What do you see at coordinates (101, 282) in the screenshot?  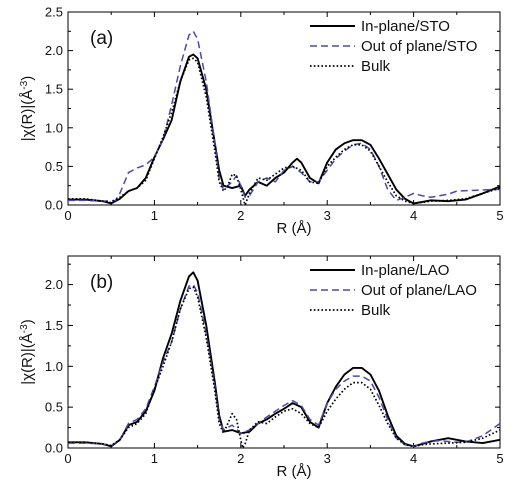 I see `panel-label: (b)` at bounding box center [101, 282].